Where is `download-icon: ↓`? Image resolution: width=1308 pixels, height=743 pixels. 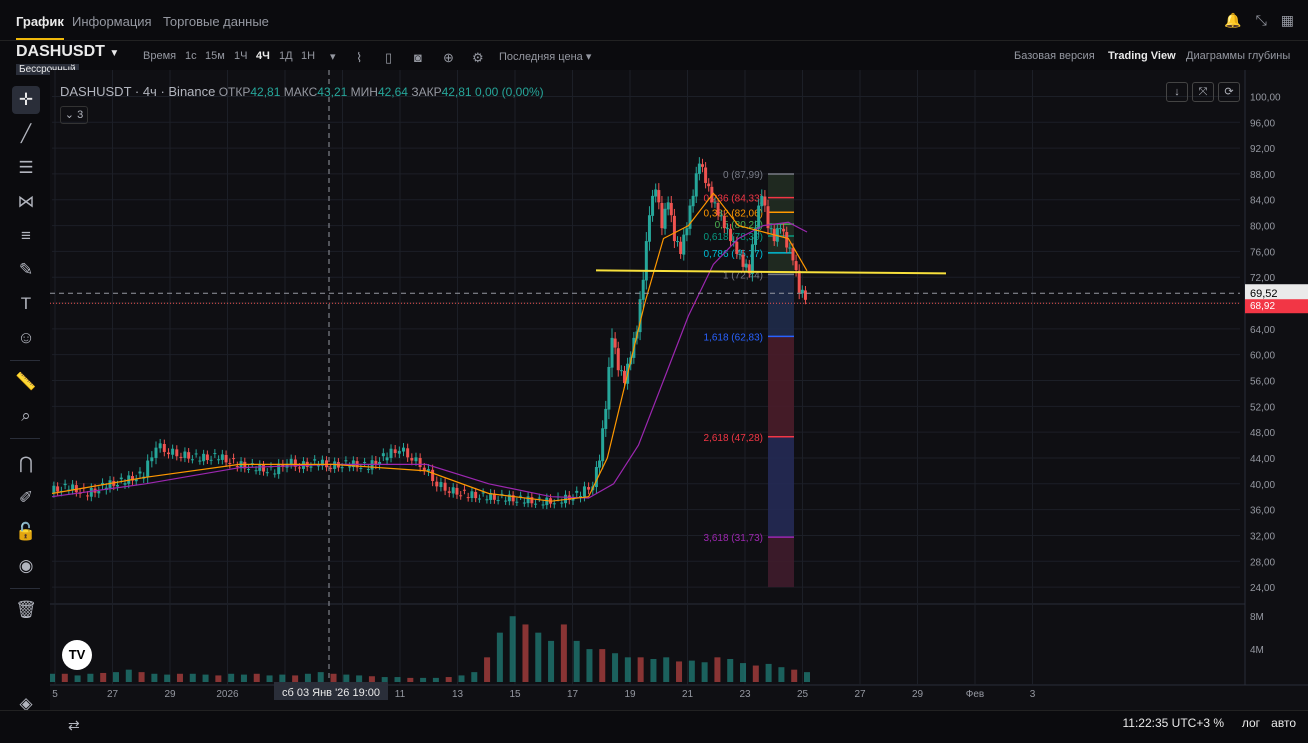 download-icon: ↓ is located at coordinates (1177, 92).